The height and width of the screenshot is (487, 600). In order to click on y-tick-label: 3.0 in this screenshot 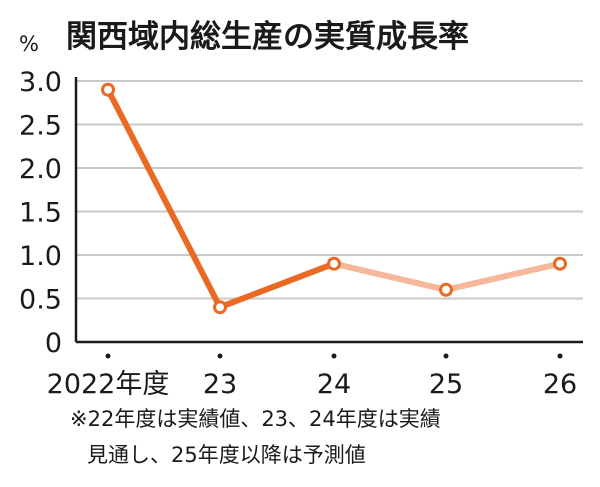, I will do `click(40, 82)`.